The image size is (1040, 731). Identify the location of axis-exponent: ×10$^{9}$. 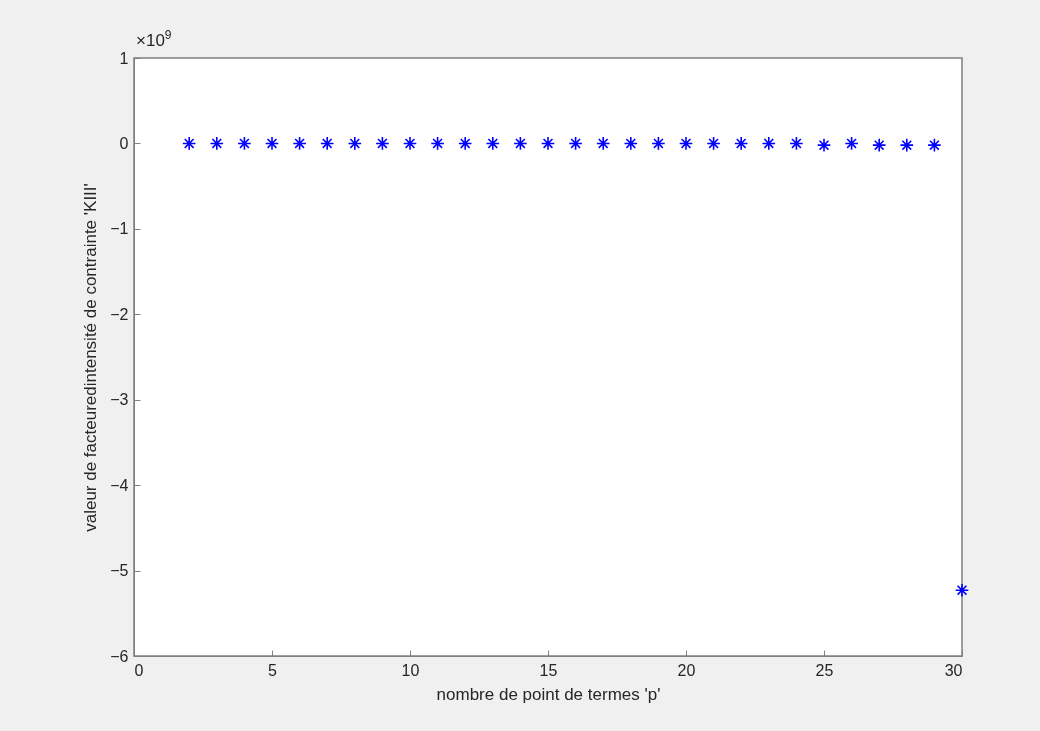
(154, 39).